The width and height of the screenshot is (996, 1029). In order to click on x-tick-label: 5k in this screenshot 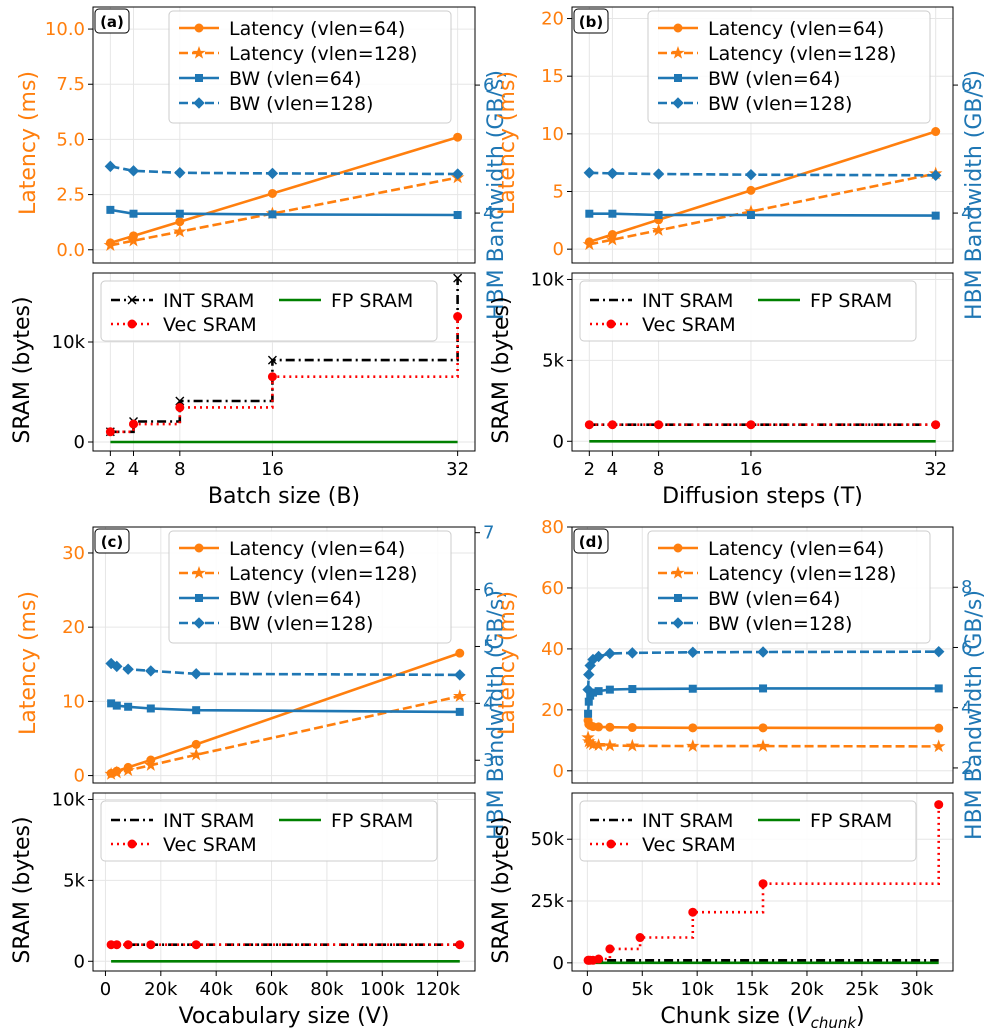, I will do `click(642, 989)`.